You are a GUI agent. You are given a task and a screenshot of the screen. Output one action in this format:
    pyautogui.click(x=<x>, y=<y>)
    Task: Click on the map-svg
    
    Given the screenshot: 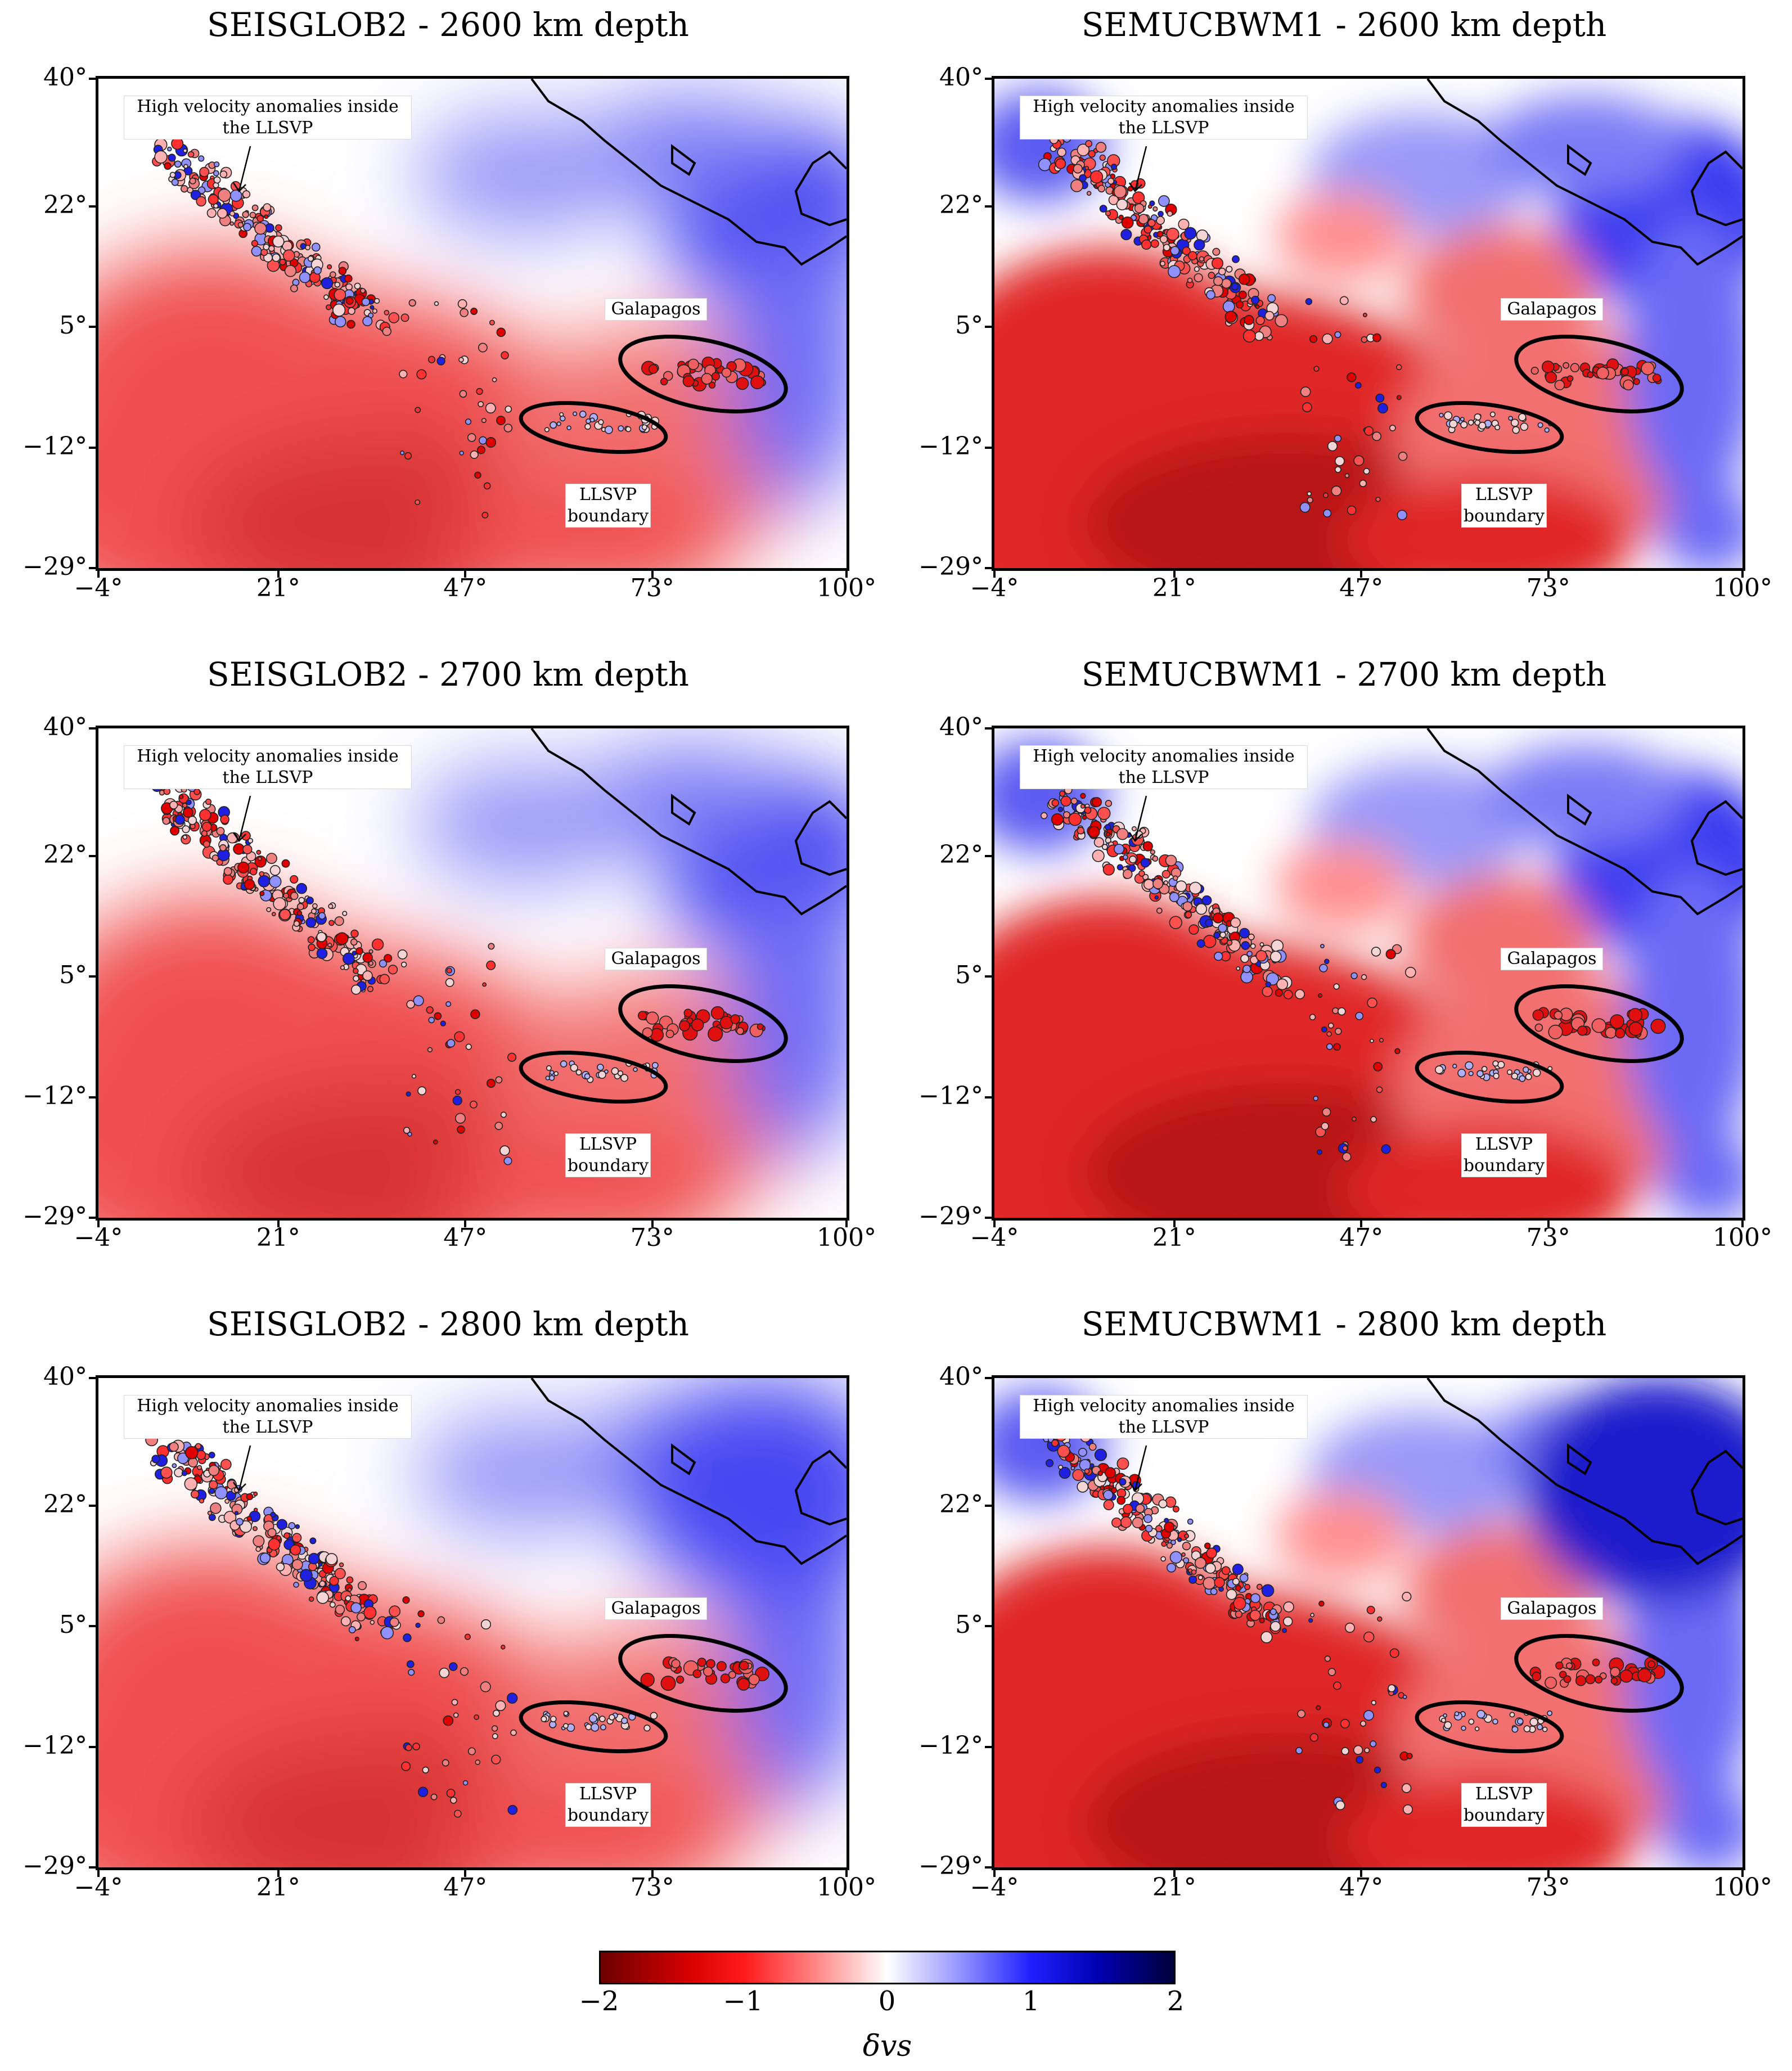 What is the action you would take?
    pyautogui.click(x=1368, y=1622)
    